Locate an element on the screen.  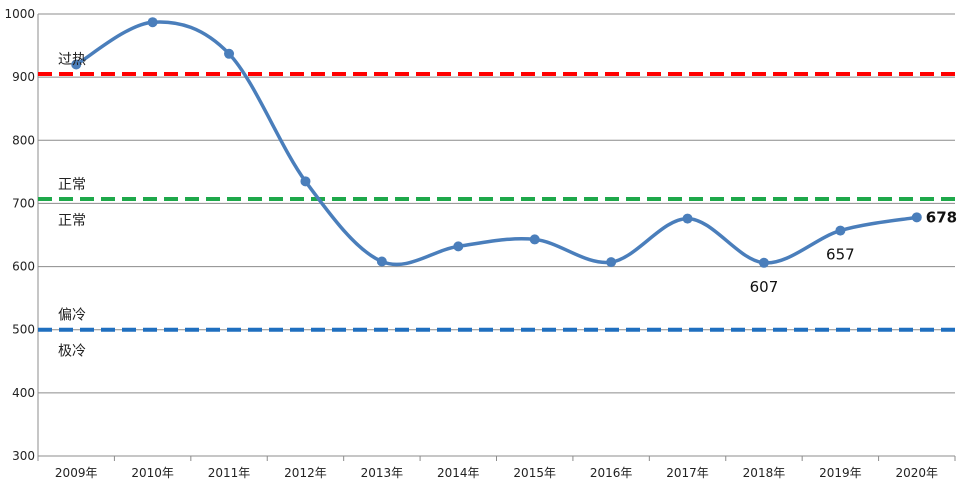
x-tick-label-7: 2016年 is located at coordinates (611, 473).